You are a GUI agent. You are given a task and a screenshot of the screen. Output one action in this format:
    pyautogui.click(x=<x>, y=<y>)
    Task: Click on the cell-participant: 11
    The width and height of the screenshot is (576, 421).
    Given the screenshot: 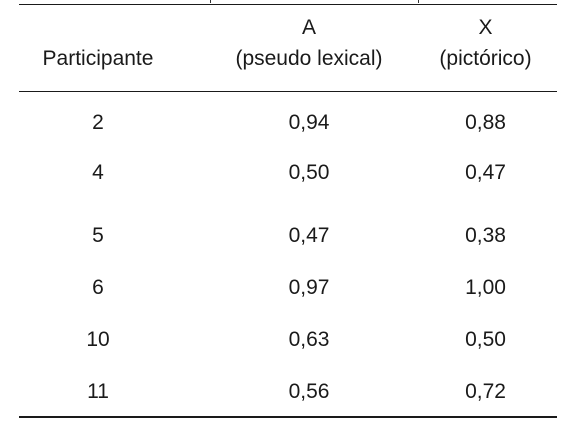 What is the action you would take?
    pyautogui.click(x=98, y=391)
    